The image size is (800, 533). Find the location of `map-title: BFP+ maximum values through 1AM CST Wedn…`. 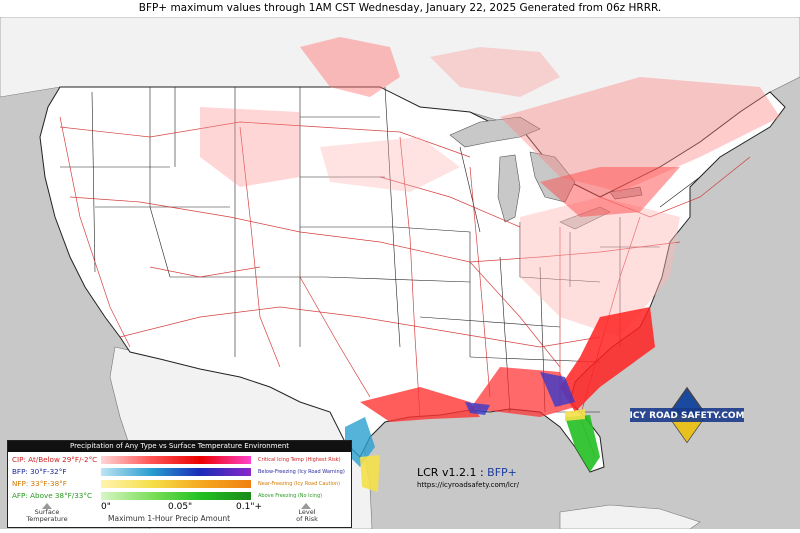

map-title: BFP+ maximum values through 1AM CST Wedn… is located at coordinates (400, 8).